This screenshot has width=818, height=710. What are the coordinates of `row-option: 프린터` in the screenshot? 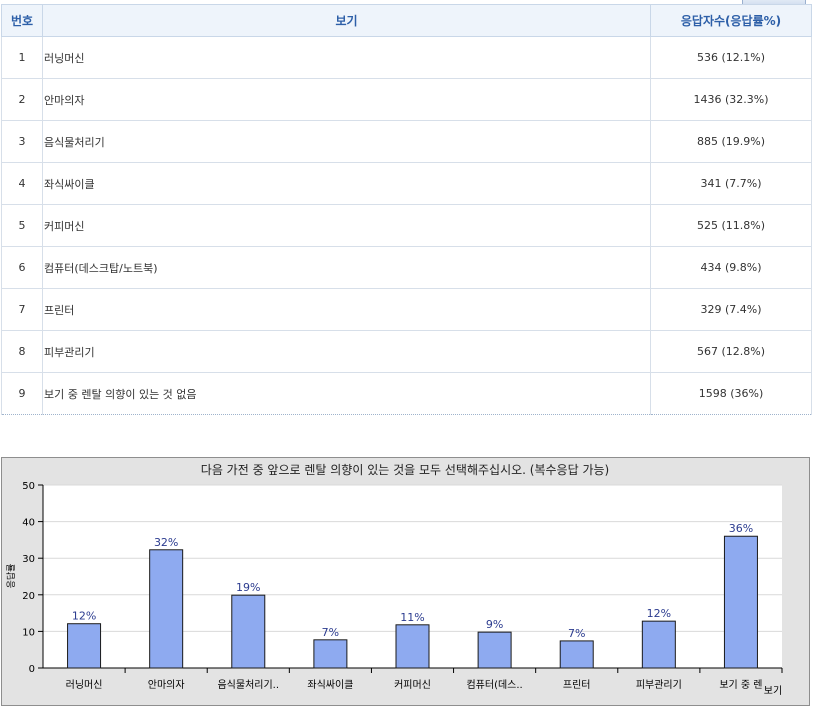 It's located at (346, 309).